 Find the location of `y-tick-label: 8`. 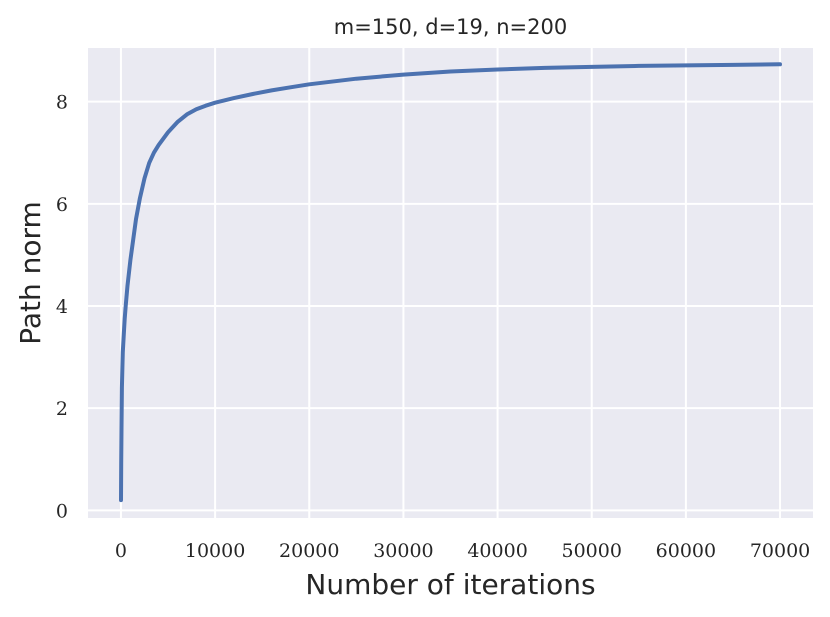

y-tick-label: 8 is located at coordinates (62, 103).